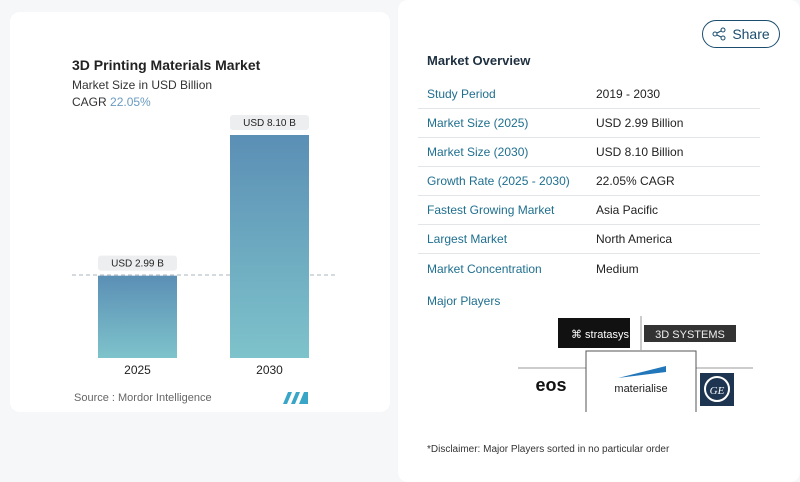  Describe the element at coordinates (550, 385) in the screenshot. I see `eos-logo: eos` at that location.